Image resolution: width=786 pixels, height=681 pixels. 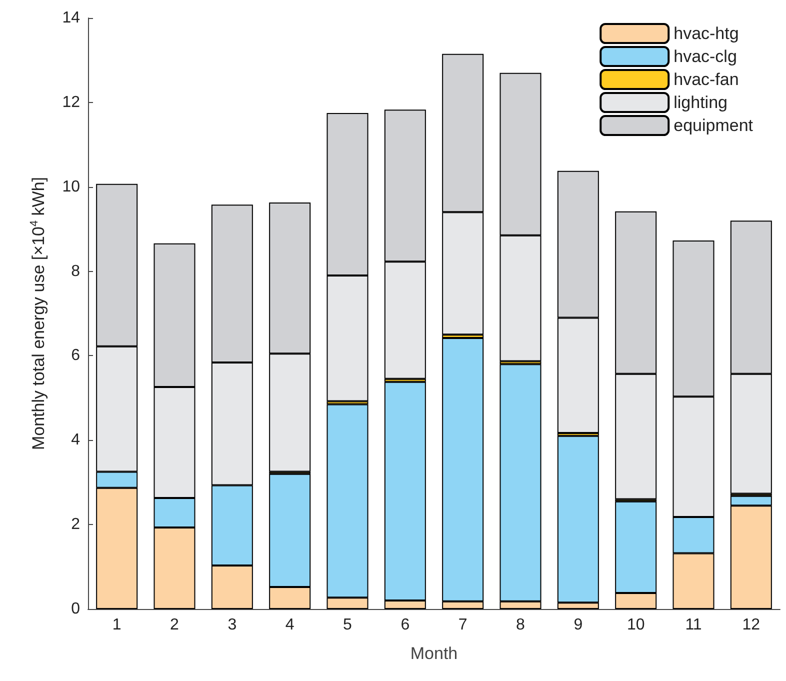 What do you see at coordinates (71, 187) in the screenshot?
I see `y-tick-label: 10` at bounding box center [71, 187].